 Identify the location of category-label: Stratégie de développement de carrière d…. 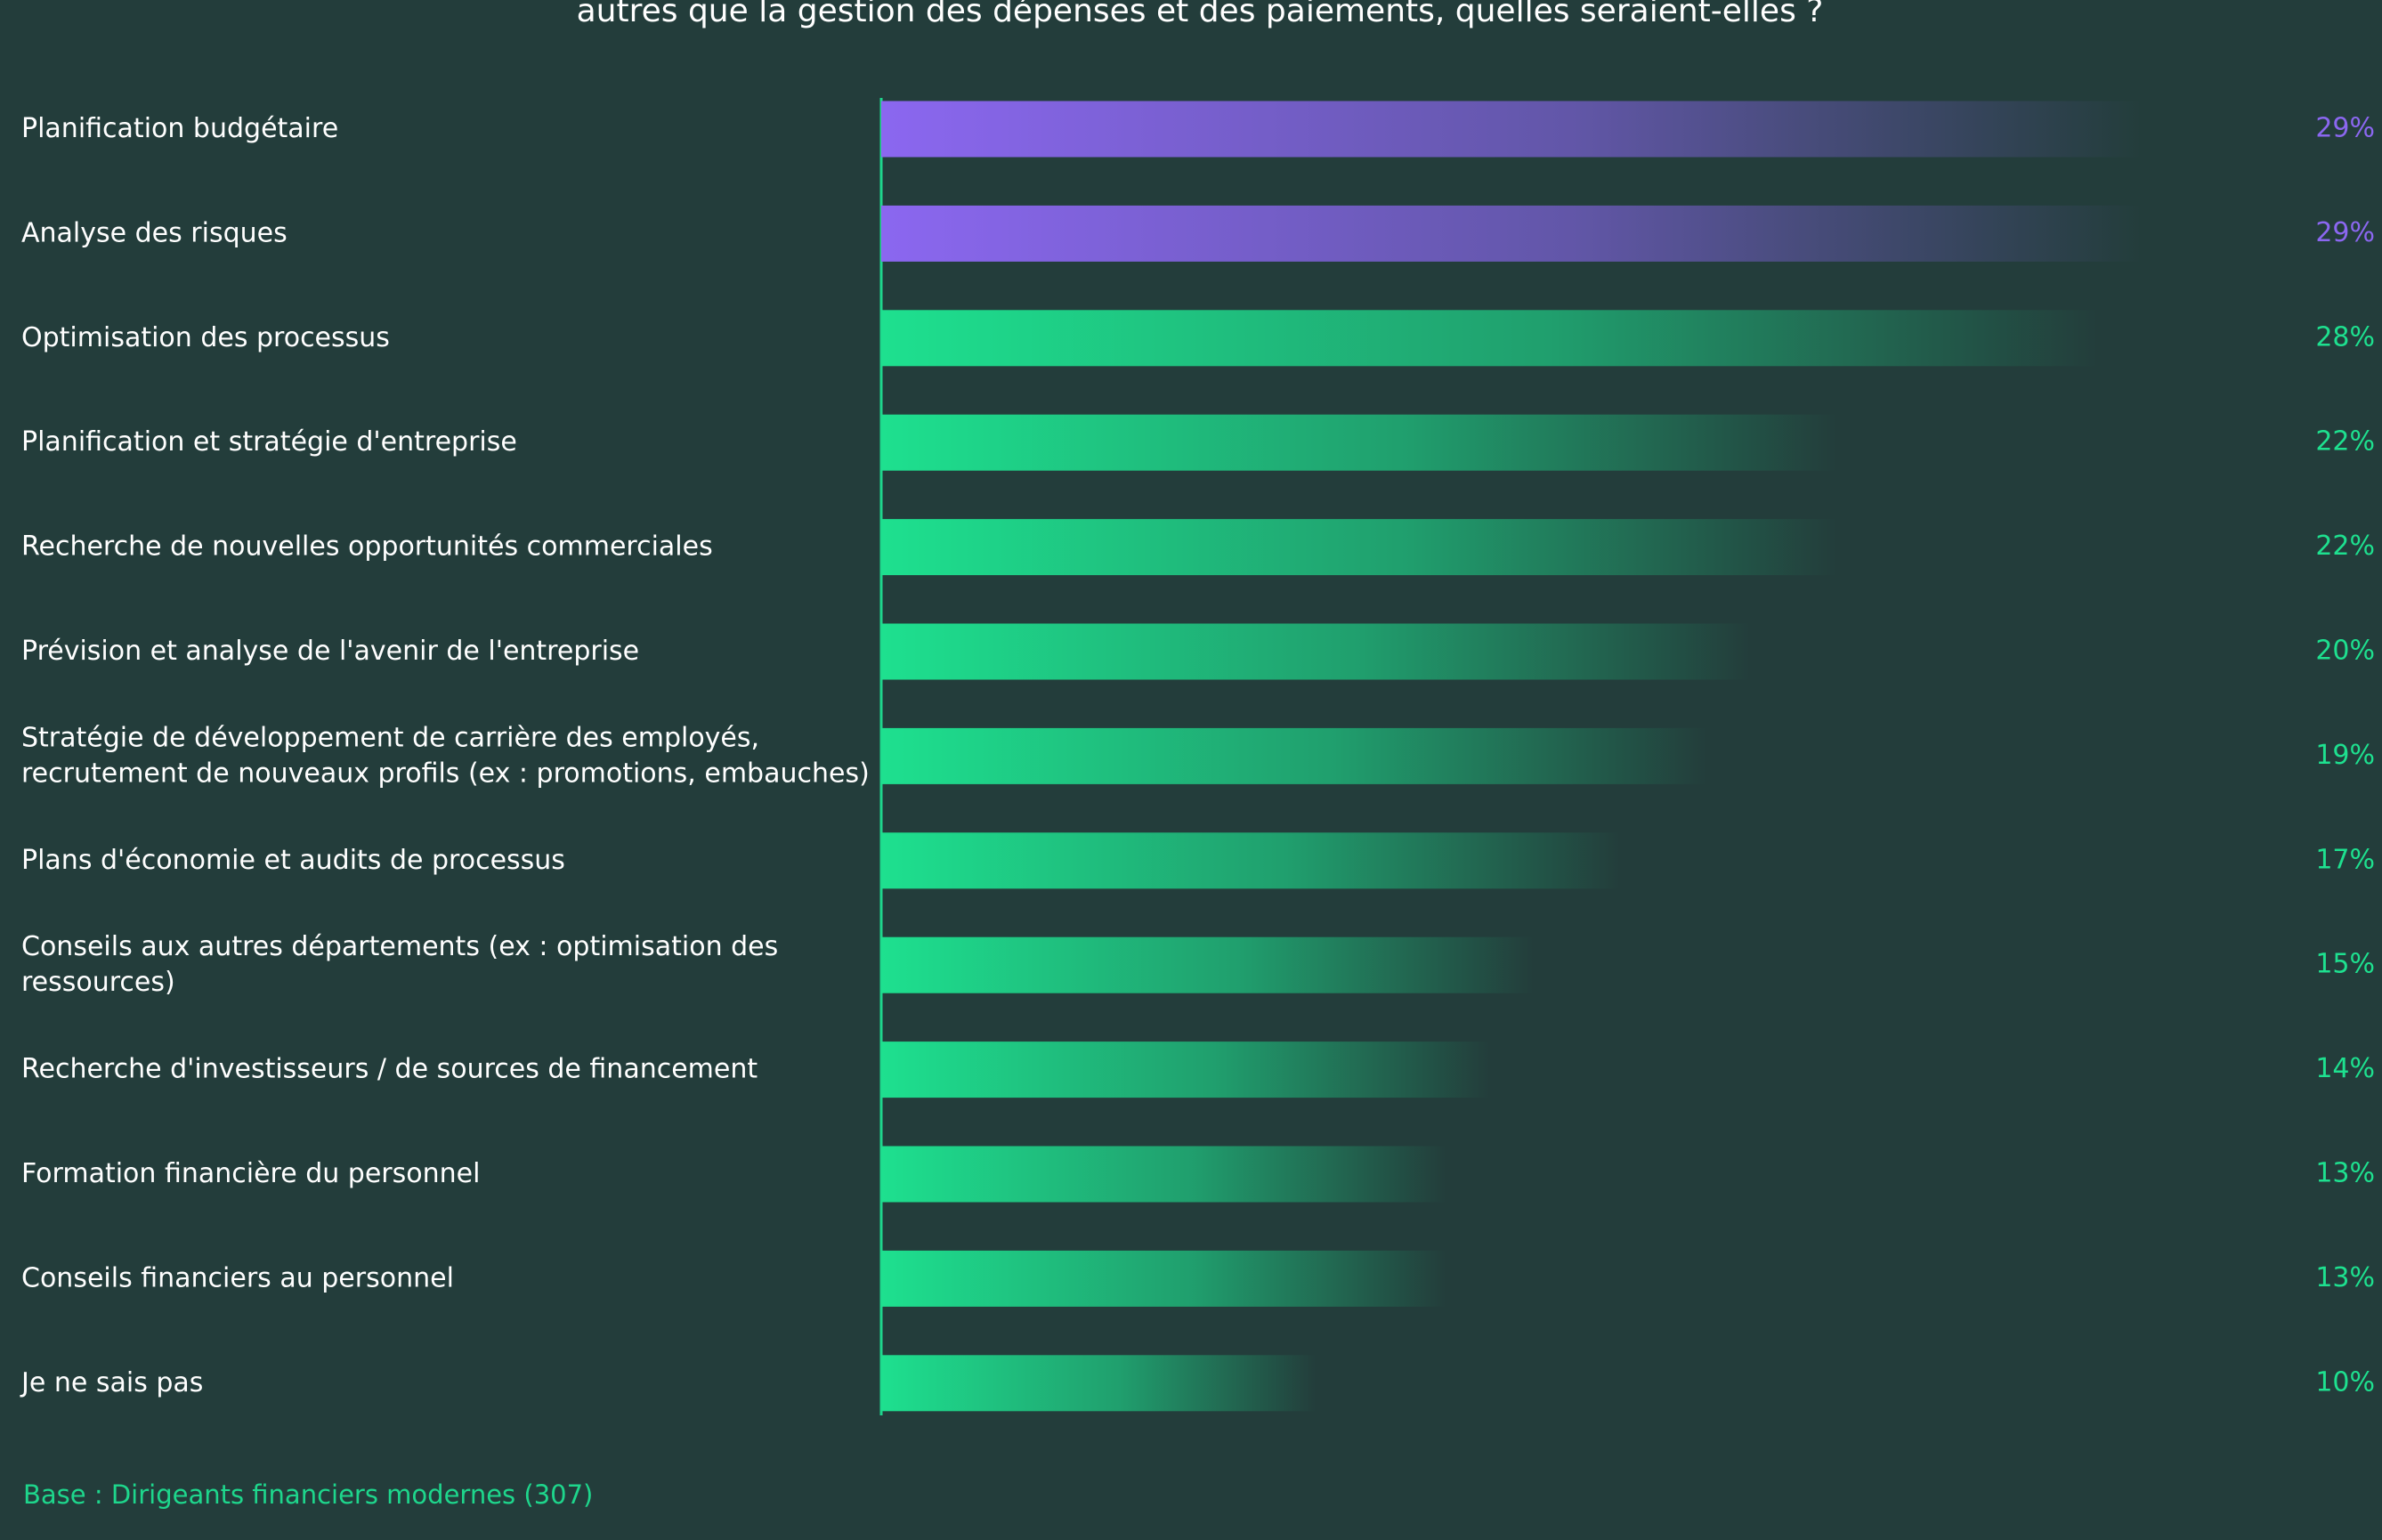
(446, 755).